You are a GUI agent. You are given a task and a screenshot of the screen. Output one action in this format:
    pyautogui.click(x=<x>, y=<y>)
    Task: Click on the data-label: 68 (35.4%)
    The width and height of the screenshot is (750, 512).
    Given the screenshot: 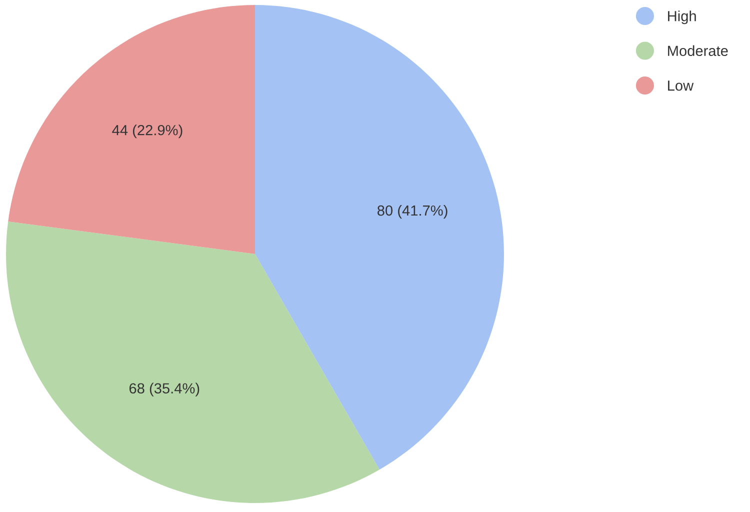 What is the action you would take?
    pyautogui.click(x=164, y=389)
    